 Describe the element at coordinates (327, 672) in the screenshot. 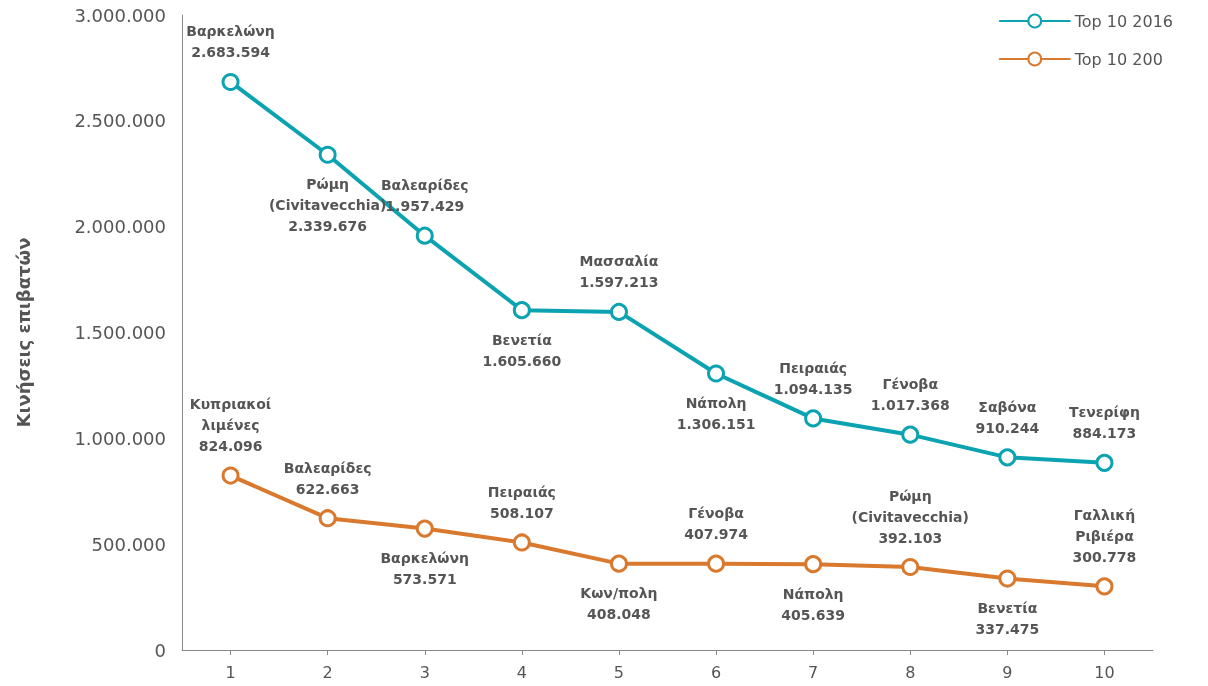

I see `x-tick-label: 2` at that location.